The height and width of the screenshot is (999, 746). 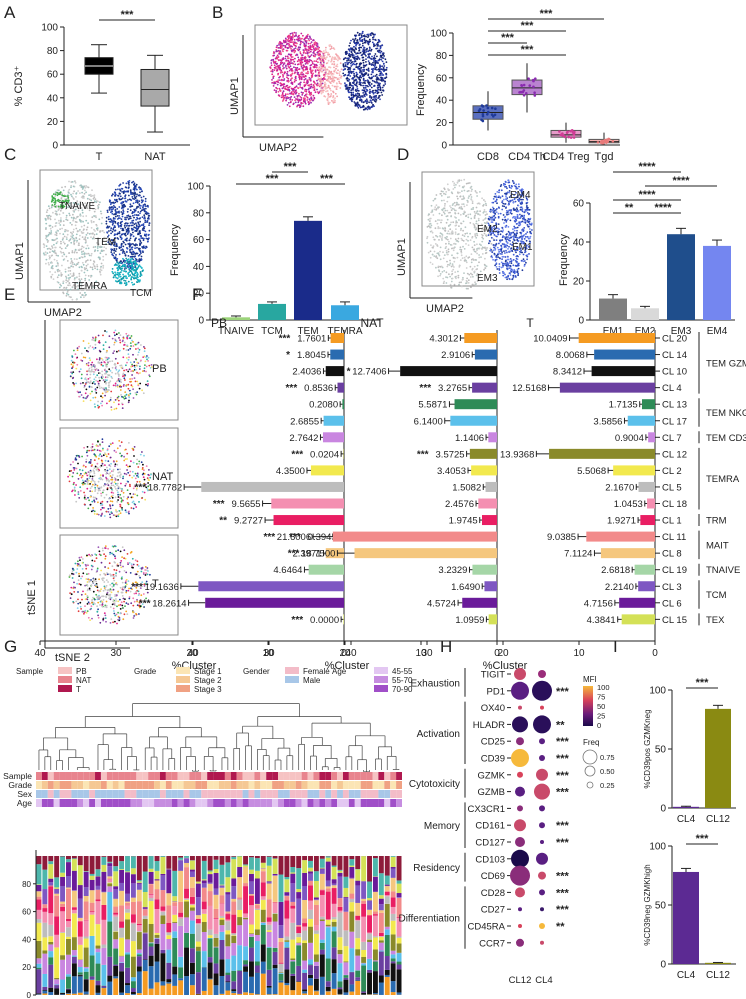 What do you see at coordinates (530, 85) in the screenshot?
I see `box-point` at bounding box center [530, 85].